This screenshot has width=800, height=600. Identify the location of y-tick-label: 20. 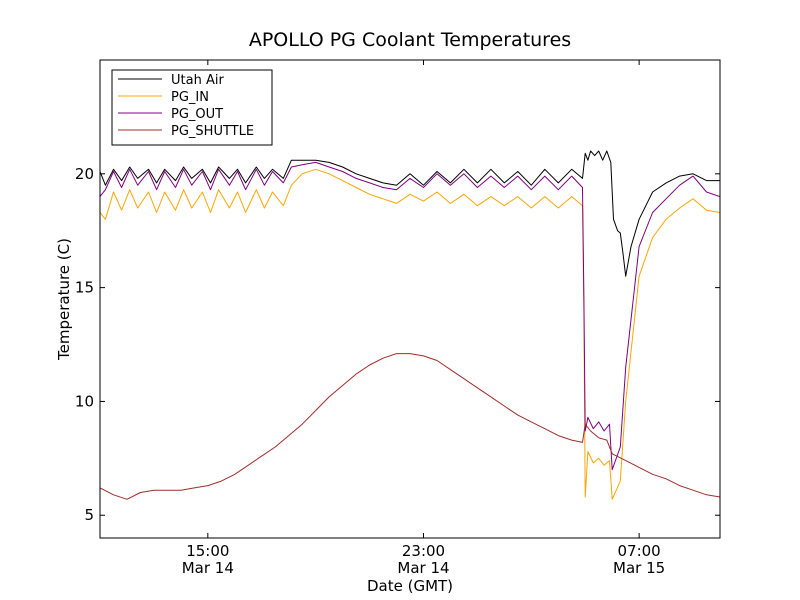
(84, 174).